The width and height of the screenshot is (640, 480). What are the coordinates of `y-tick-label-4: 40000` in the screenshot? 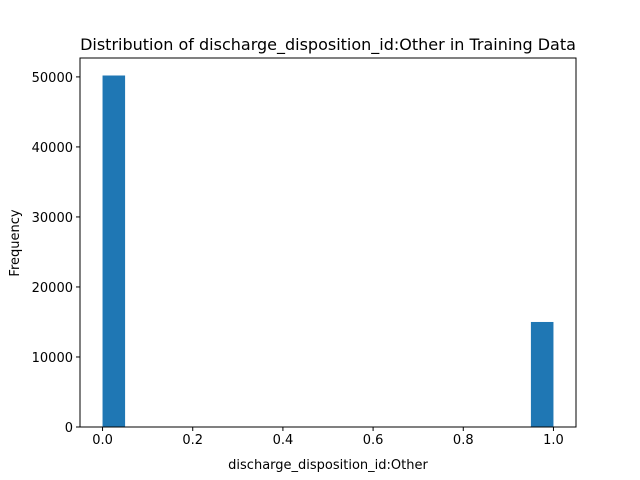 It's located at (52, 148).